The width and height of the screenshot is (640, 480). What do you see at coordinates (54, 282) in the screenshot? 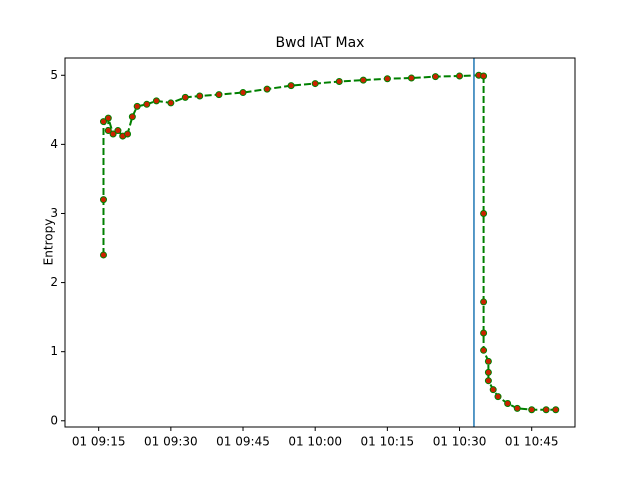
I see `y-tick-label: 2` at bounding box center [54, 282].